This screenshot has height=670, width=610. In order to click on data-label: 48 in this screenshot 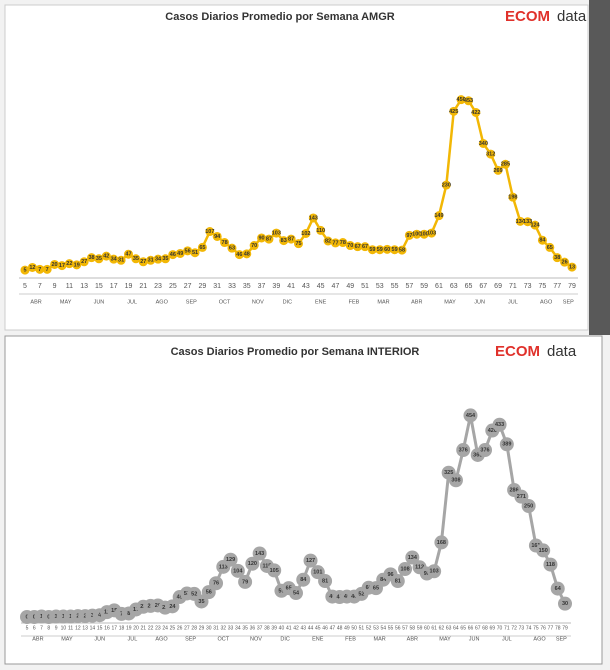, I will do `click(247, 254)`.